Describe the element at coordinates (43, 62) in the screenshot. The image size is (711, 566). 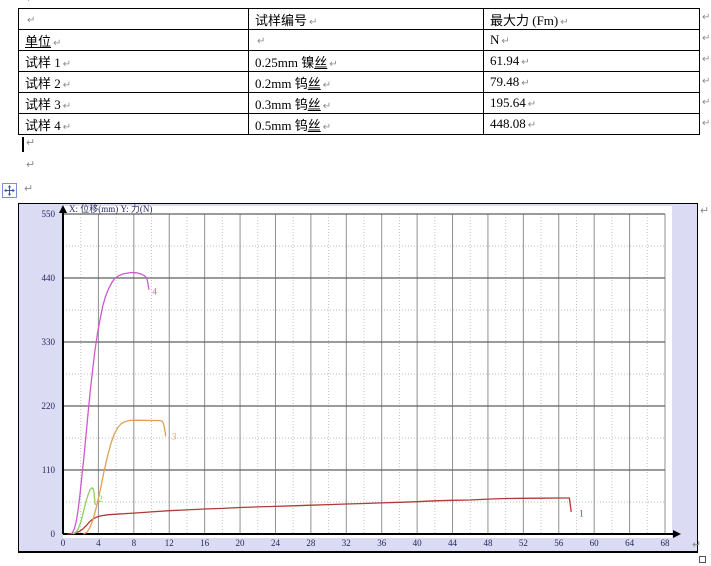
I see `cell-text: 试样 1` at that location.